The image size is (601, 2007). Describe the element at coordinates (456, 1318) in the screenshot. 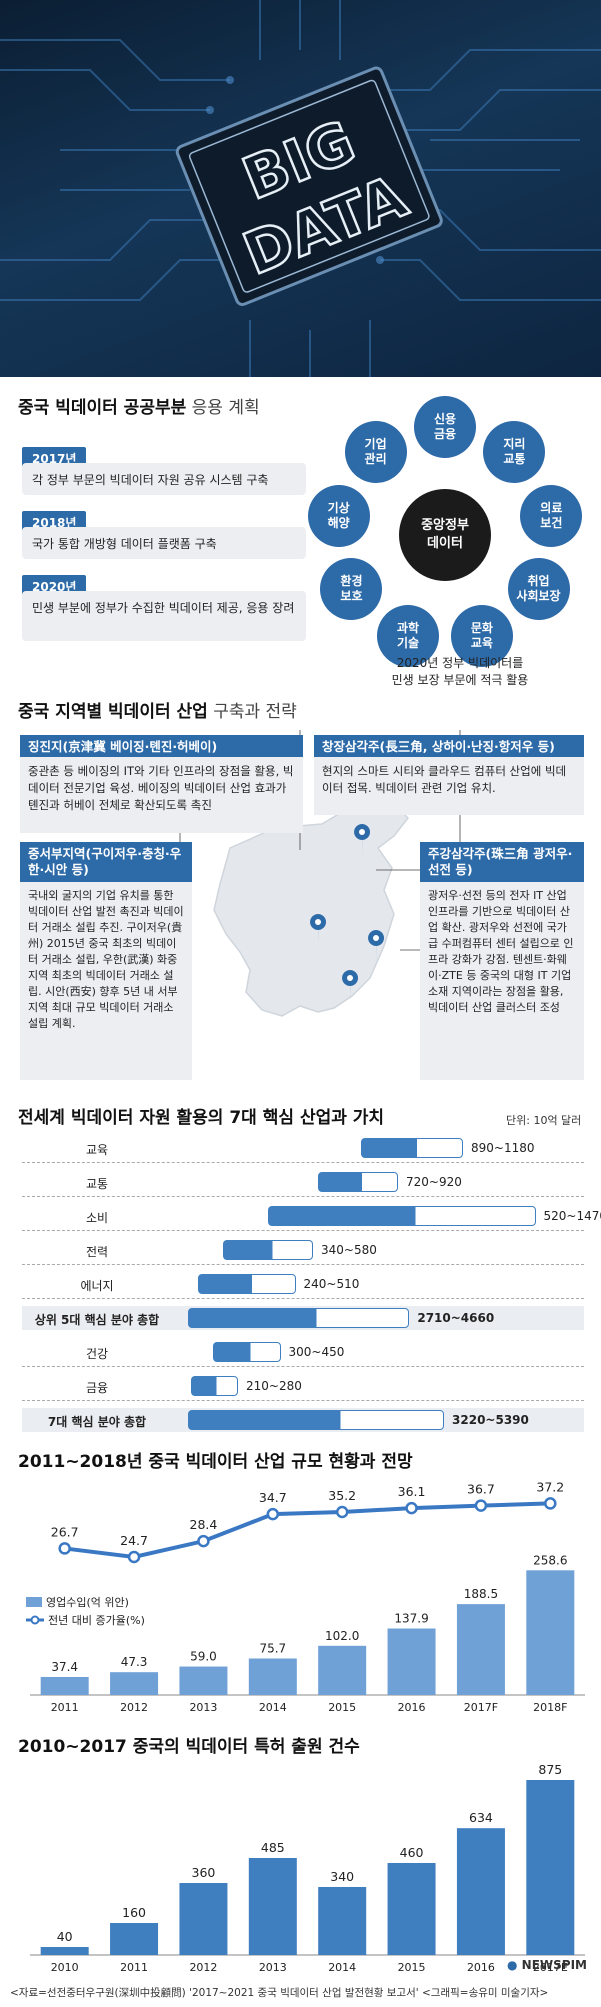

I see `industry-range-label: 2710~4660` at that location.